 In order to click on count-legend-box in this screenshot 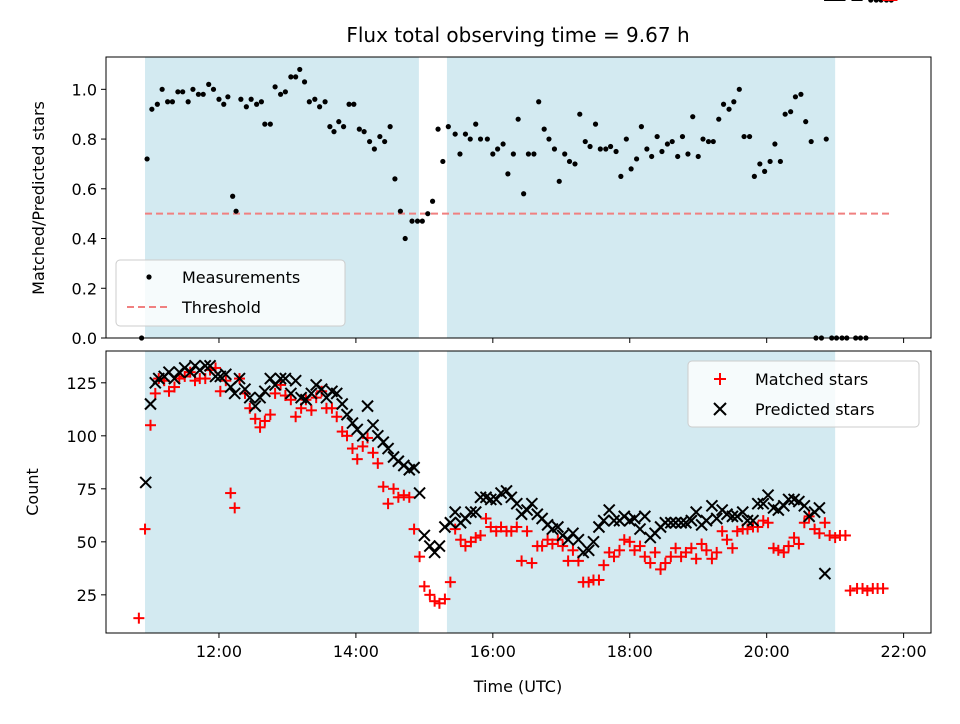, I will do `click(803, 394)`.